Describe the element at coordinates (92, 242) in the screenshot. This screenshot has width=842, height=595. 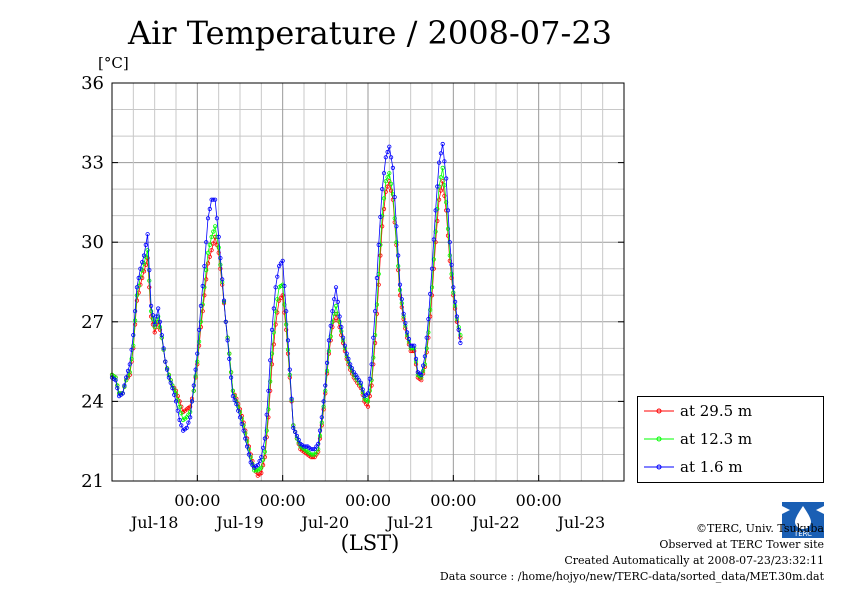
I see `y-tick-label: 30` at that location.